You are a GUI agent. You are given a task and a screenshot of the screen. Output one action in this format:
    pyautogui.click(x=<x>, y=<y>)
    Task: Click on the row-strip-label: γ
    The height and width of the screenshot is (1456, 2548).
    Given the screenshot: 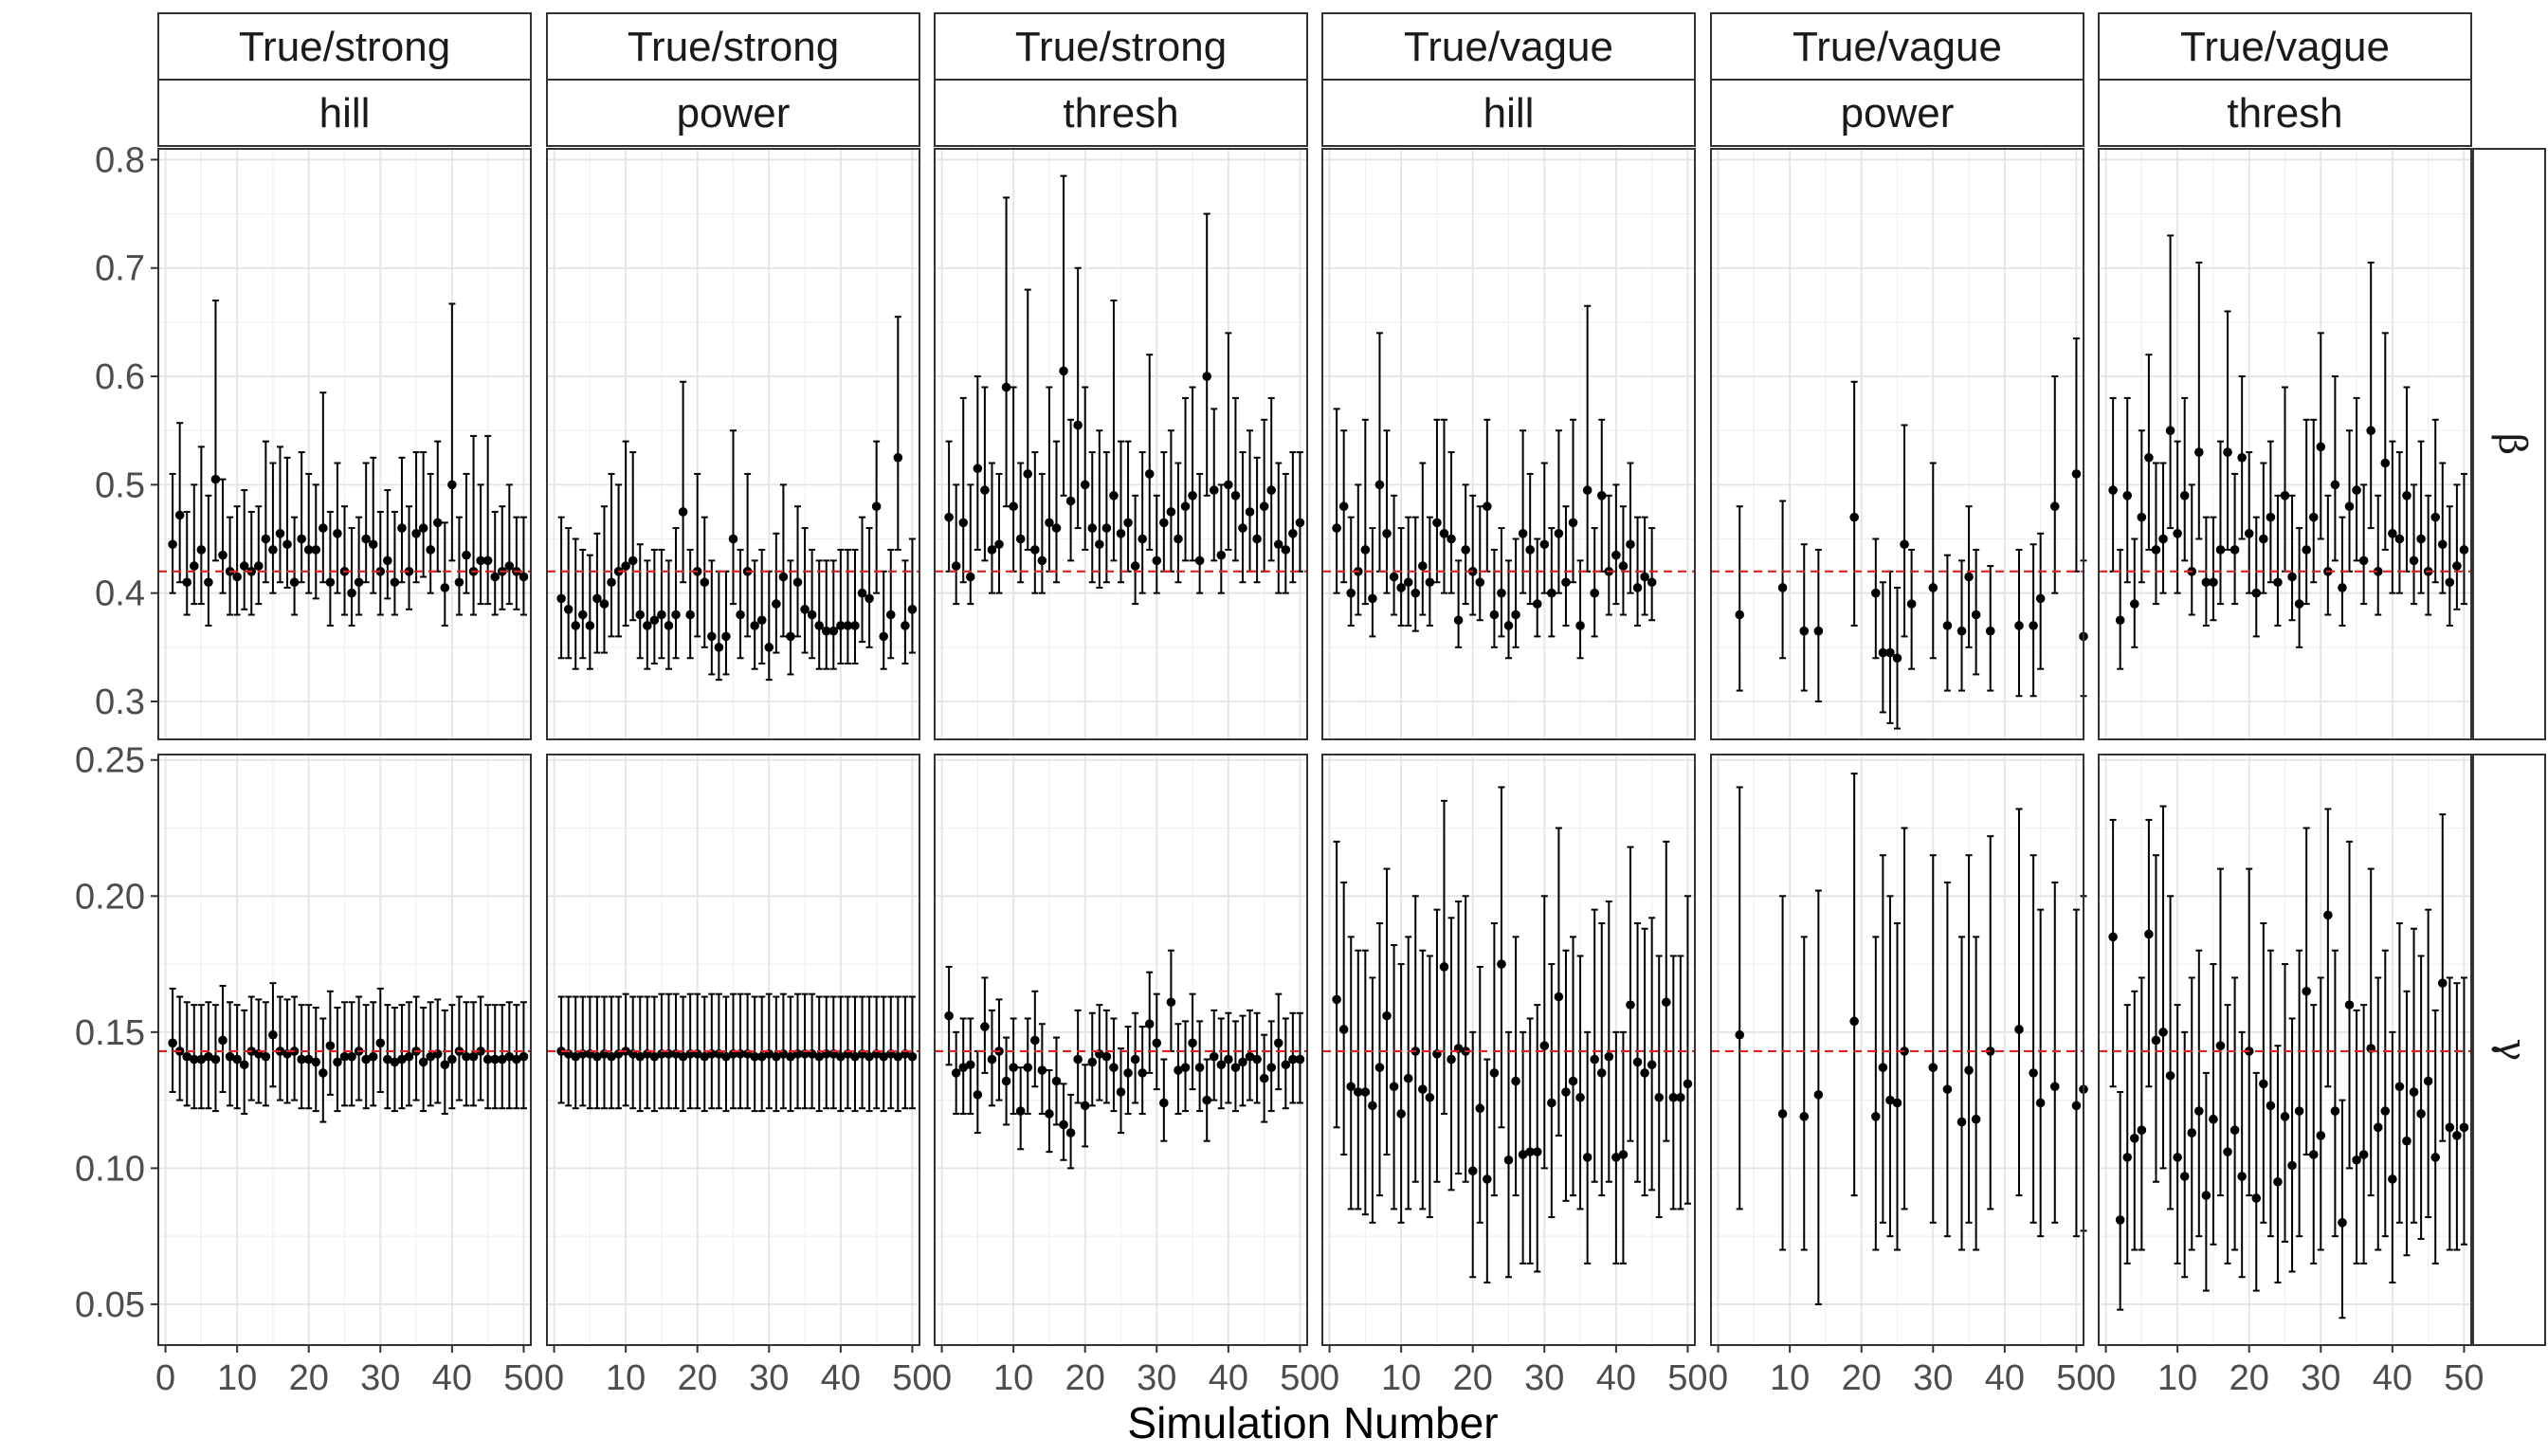 What is the action you would take?
    pyautogui.click(x=2512, y=1050)
    